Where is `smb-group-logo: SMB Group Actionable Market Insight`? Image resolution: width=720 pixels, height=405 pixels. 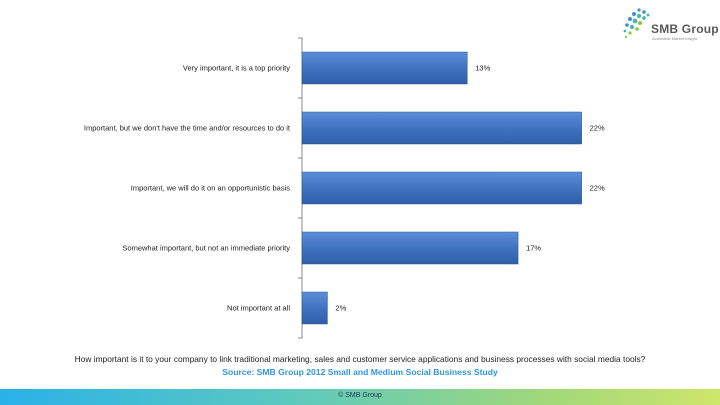
smb-group-logo: SMB Group Actionable Market Insight is located at coordinates (670, 28).